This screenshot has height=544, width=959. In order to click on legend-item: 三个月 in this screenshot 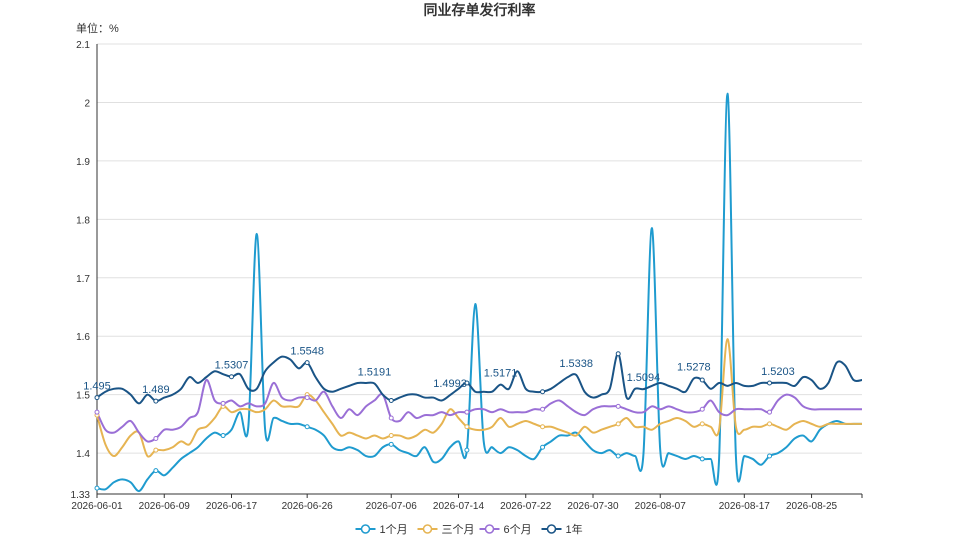, I will do `click(446, 529)`.